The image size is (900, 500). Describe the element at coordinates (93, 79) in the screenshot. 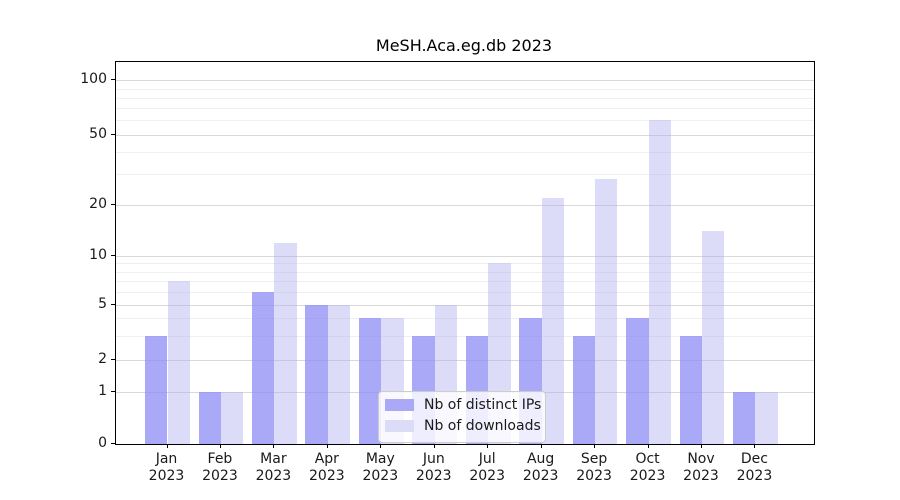

I see `y-tick-label: 100` at that location.